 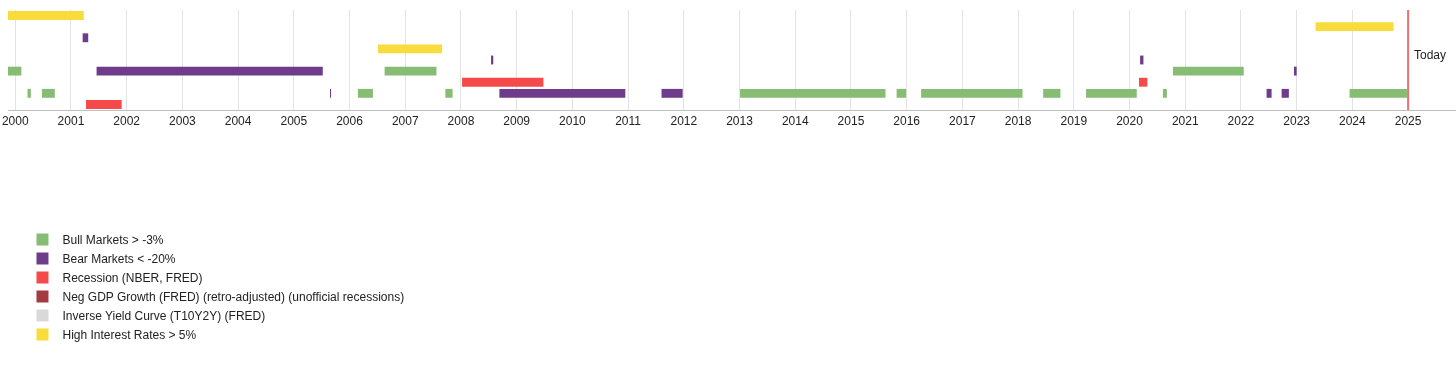 What do you see at coordinates (350, 121) in the screenshot?
I see `x-tick-label: 2006` at bounding box center [350, 121].